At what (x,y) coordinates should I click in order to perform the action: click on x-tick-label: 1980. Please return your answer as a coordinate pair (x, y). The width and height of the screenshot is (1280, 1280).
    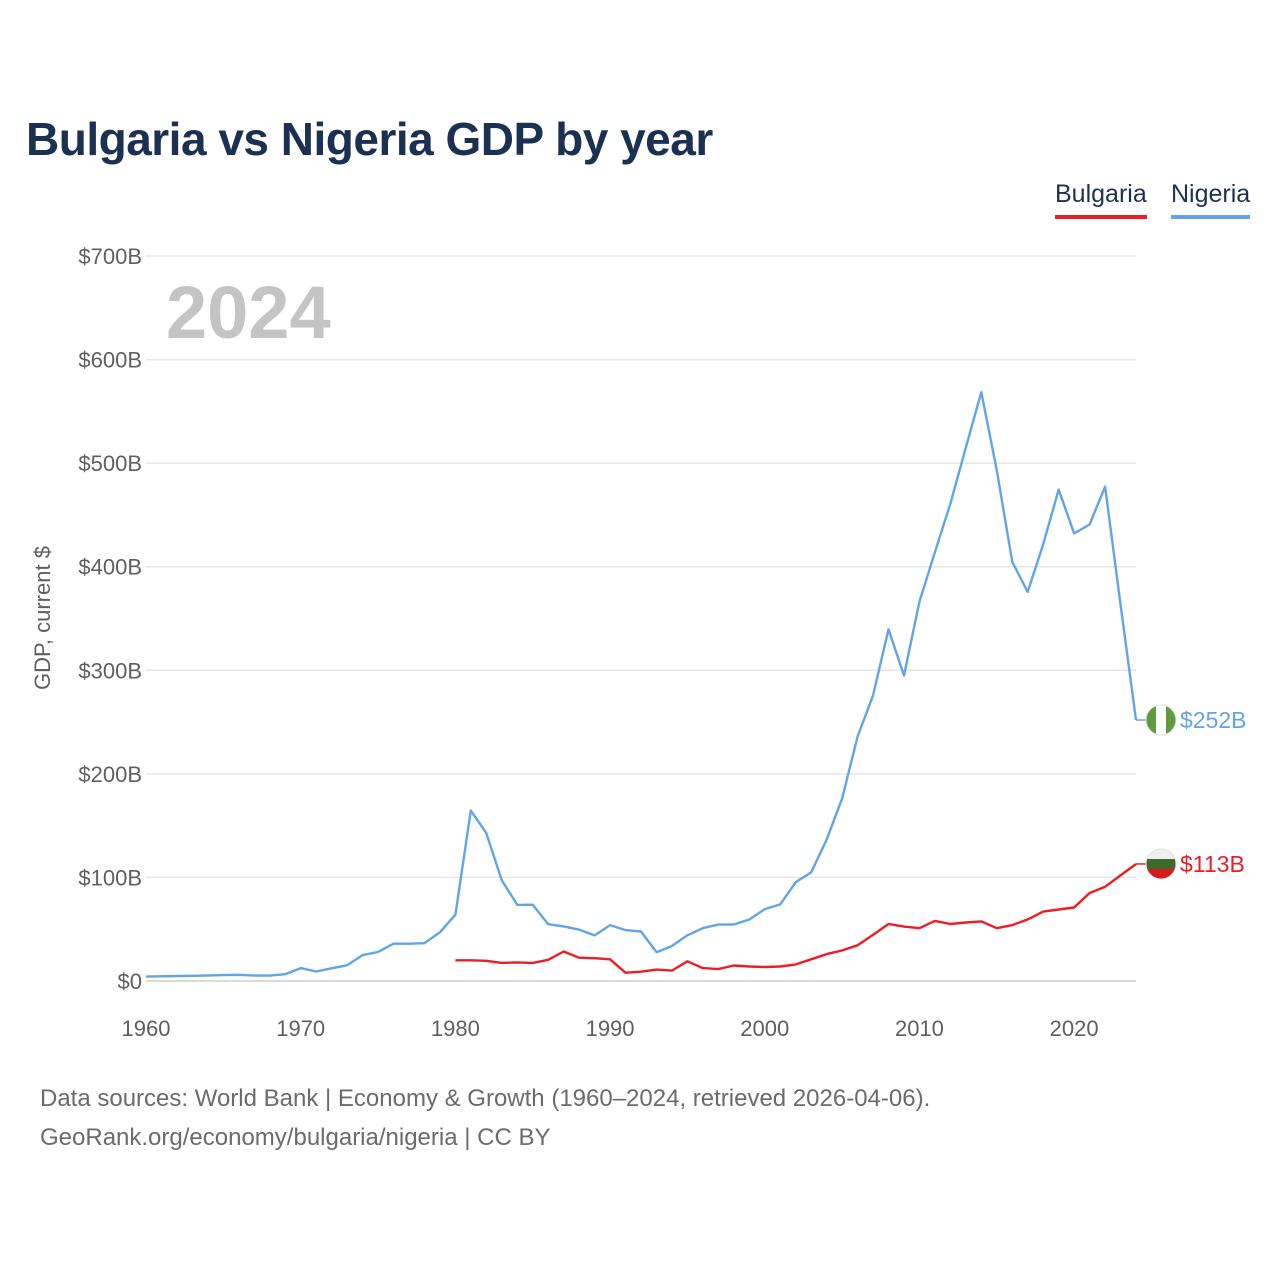
    Looking at the image, I should click on (455, 1028).